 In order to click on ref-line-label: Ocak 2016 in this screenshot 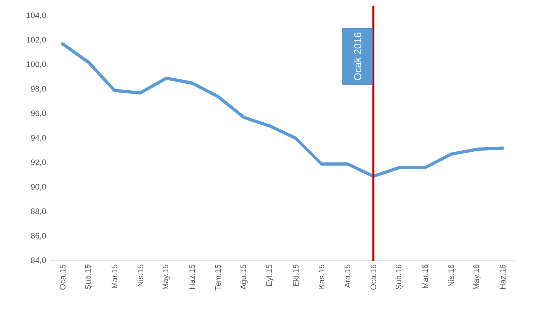, I will do `click(358, 56)`.